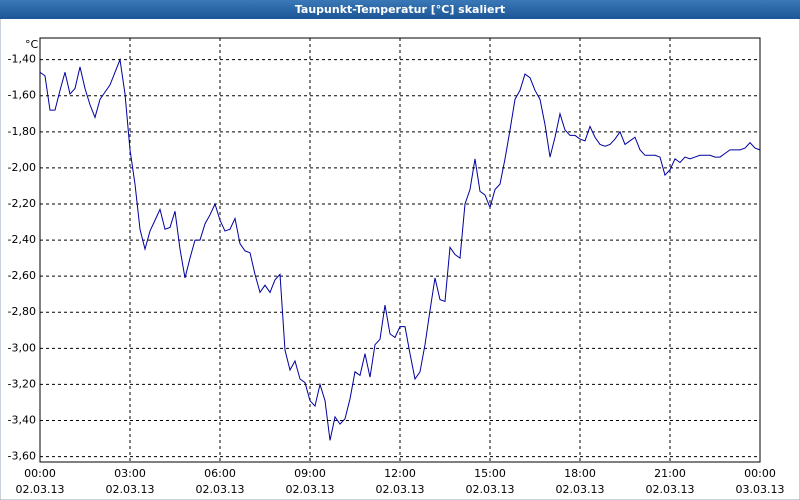  I want to click on y-tick-label: -1,60, so click(22, 95).